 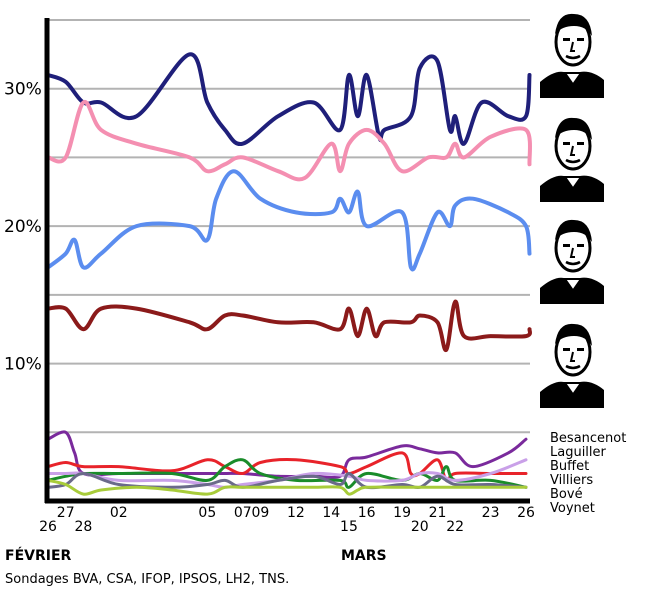 I want to click on y-tick-label: 30%, so click(x=23, y=90).